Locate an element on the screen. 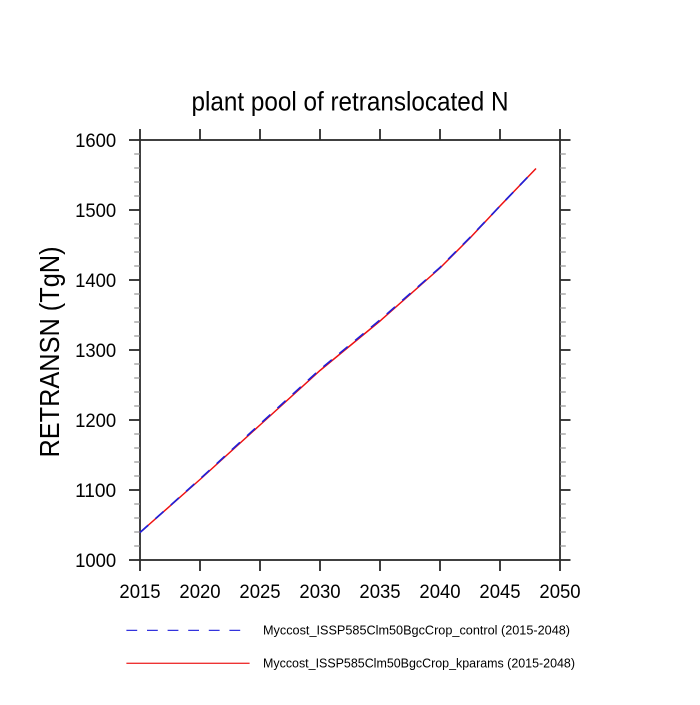  svg-text: 1100 is located at coordinates (95, 491).